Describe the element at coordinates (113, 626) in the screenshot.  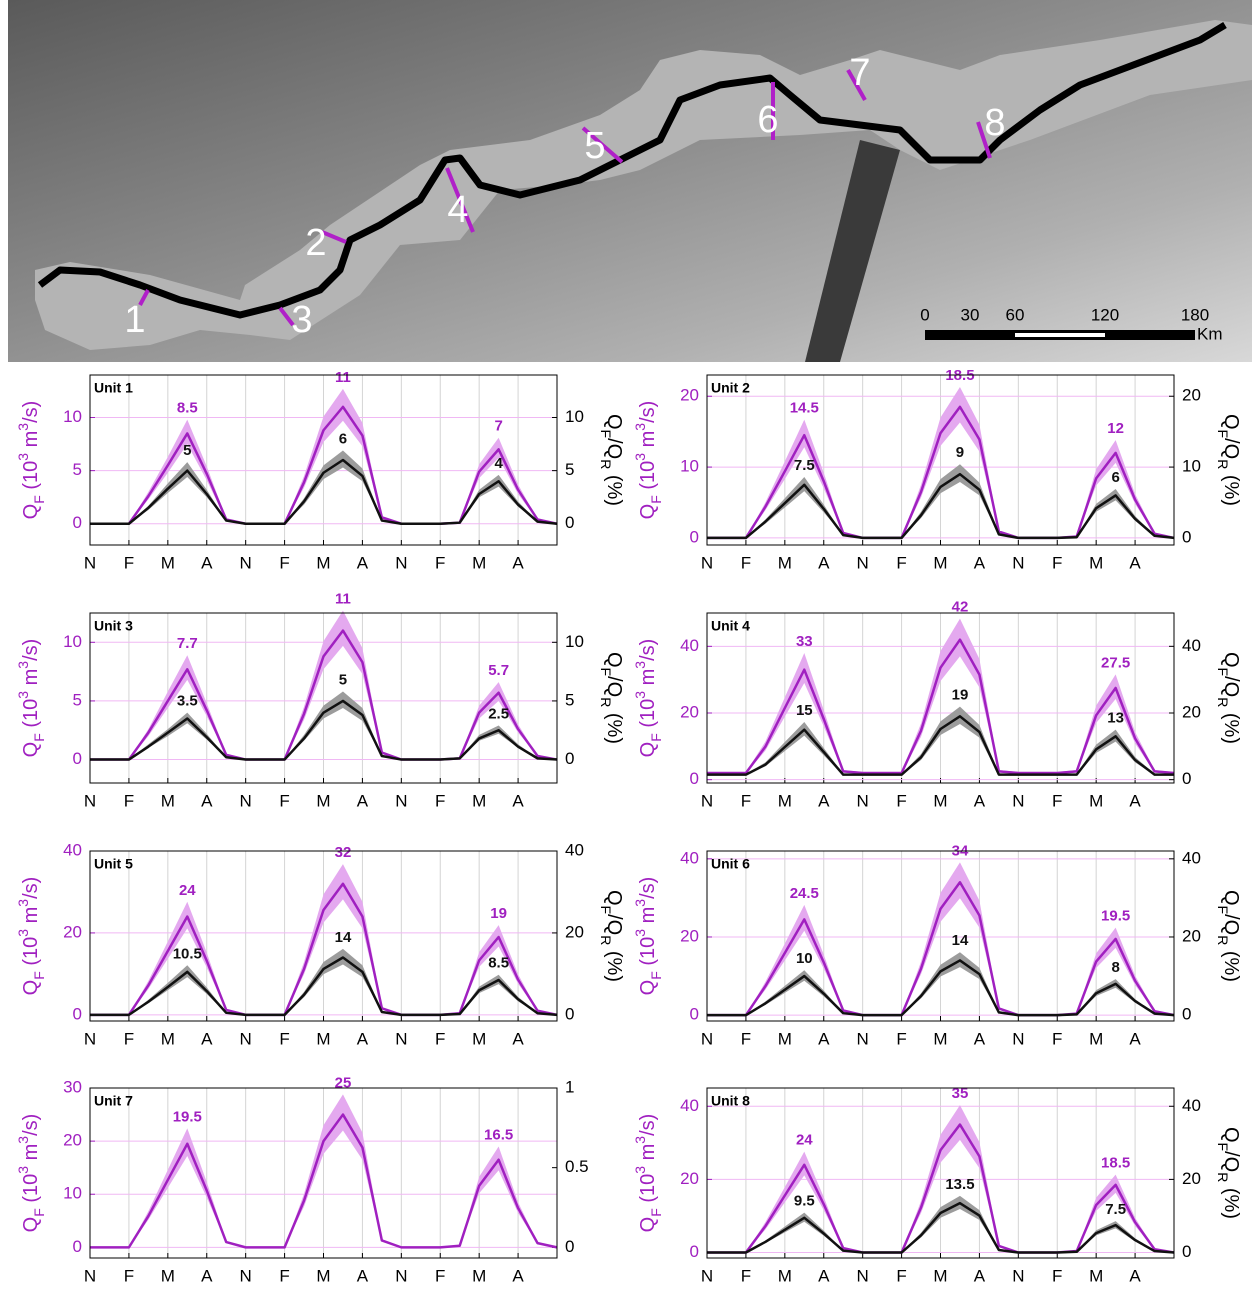
I see `chart-title: Unit 3` at that location.